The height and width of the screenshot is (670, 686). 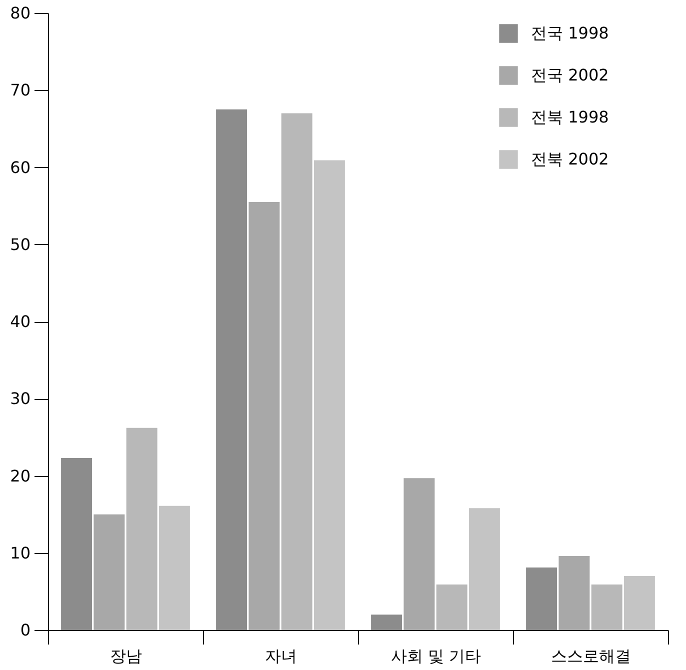 What do you see at coordinates (20, 398) in the screenshot?
I see `y-tick-label: 30` at bounding box center [20, 398].